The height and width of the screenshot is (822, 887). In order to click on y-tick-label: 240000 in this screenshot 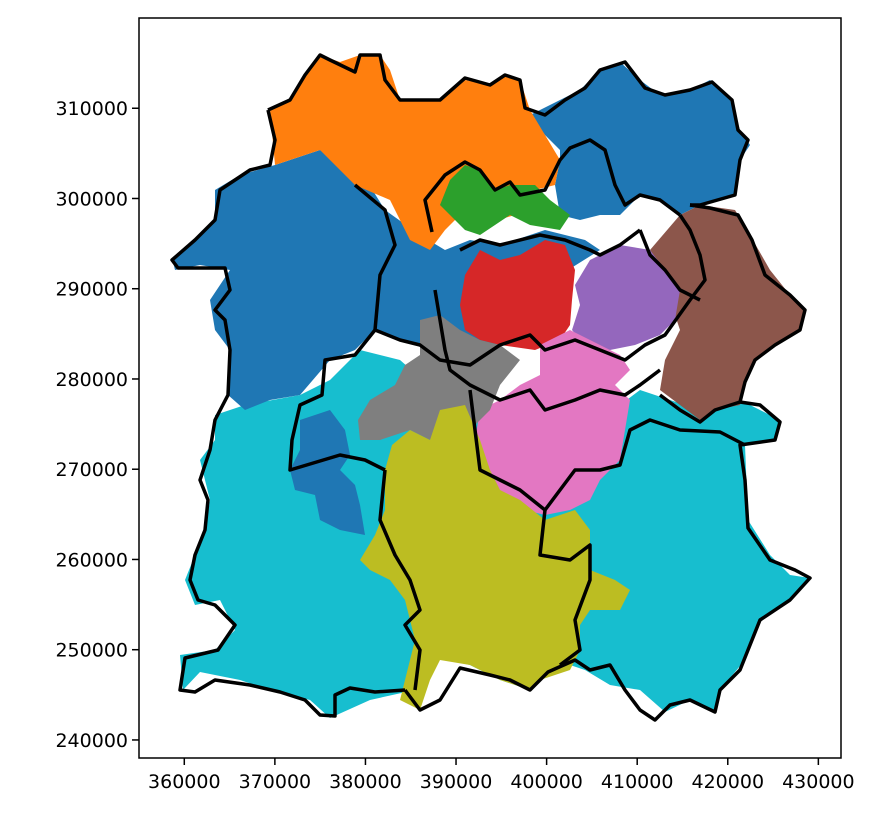, I will do `click(91, 741)`.